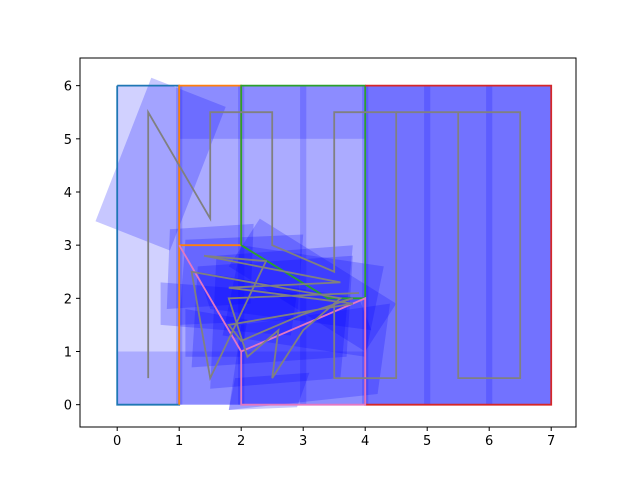 The width and height of the screenshot is (640, 480). What do you see at coordinates (68, 193) in the screenshot?
I see `y-tick-label: 4` at bounding box center [68, 193].